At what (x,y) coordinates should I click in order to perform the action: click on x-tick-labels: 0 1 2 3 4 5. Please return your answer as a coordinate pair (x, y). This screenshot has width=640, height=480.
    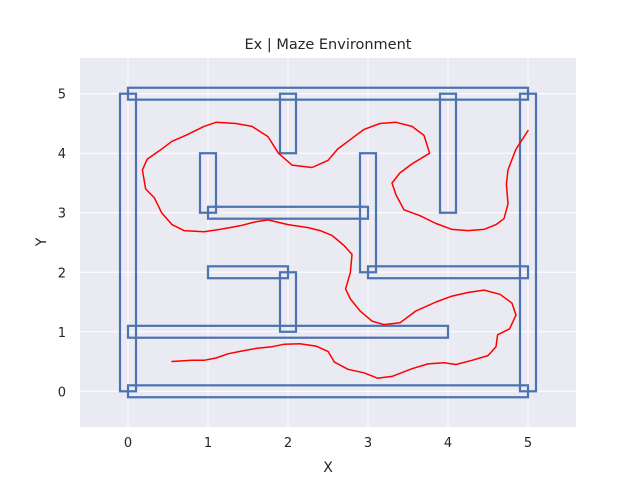
    Looking at the image, I should click on (328, 443).